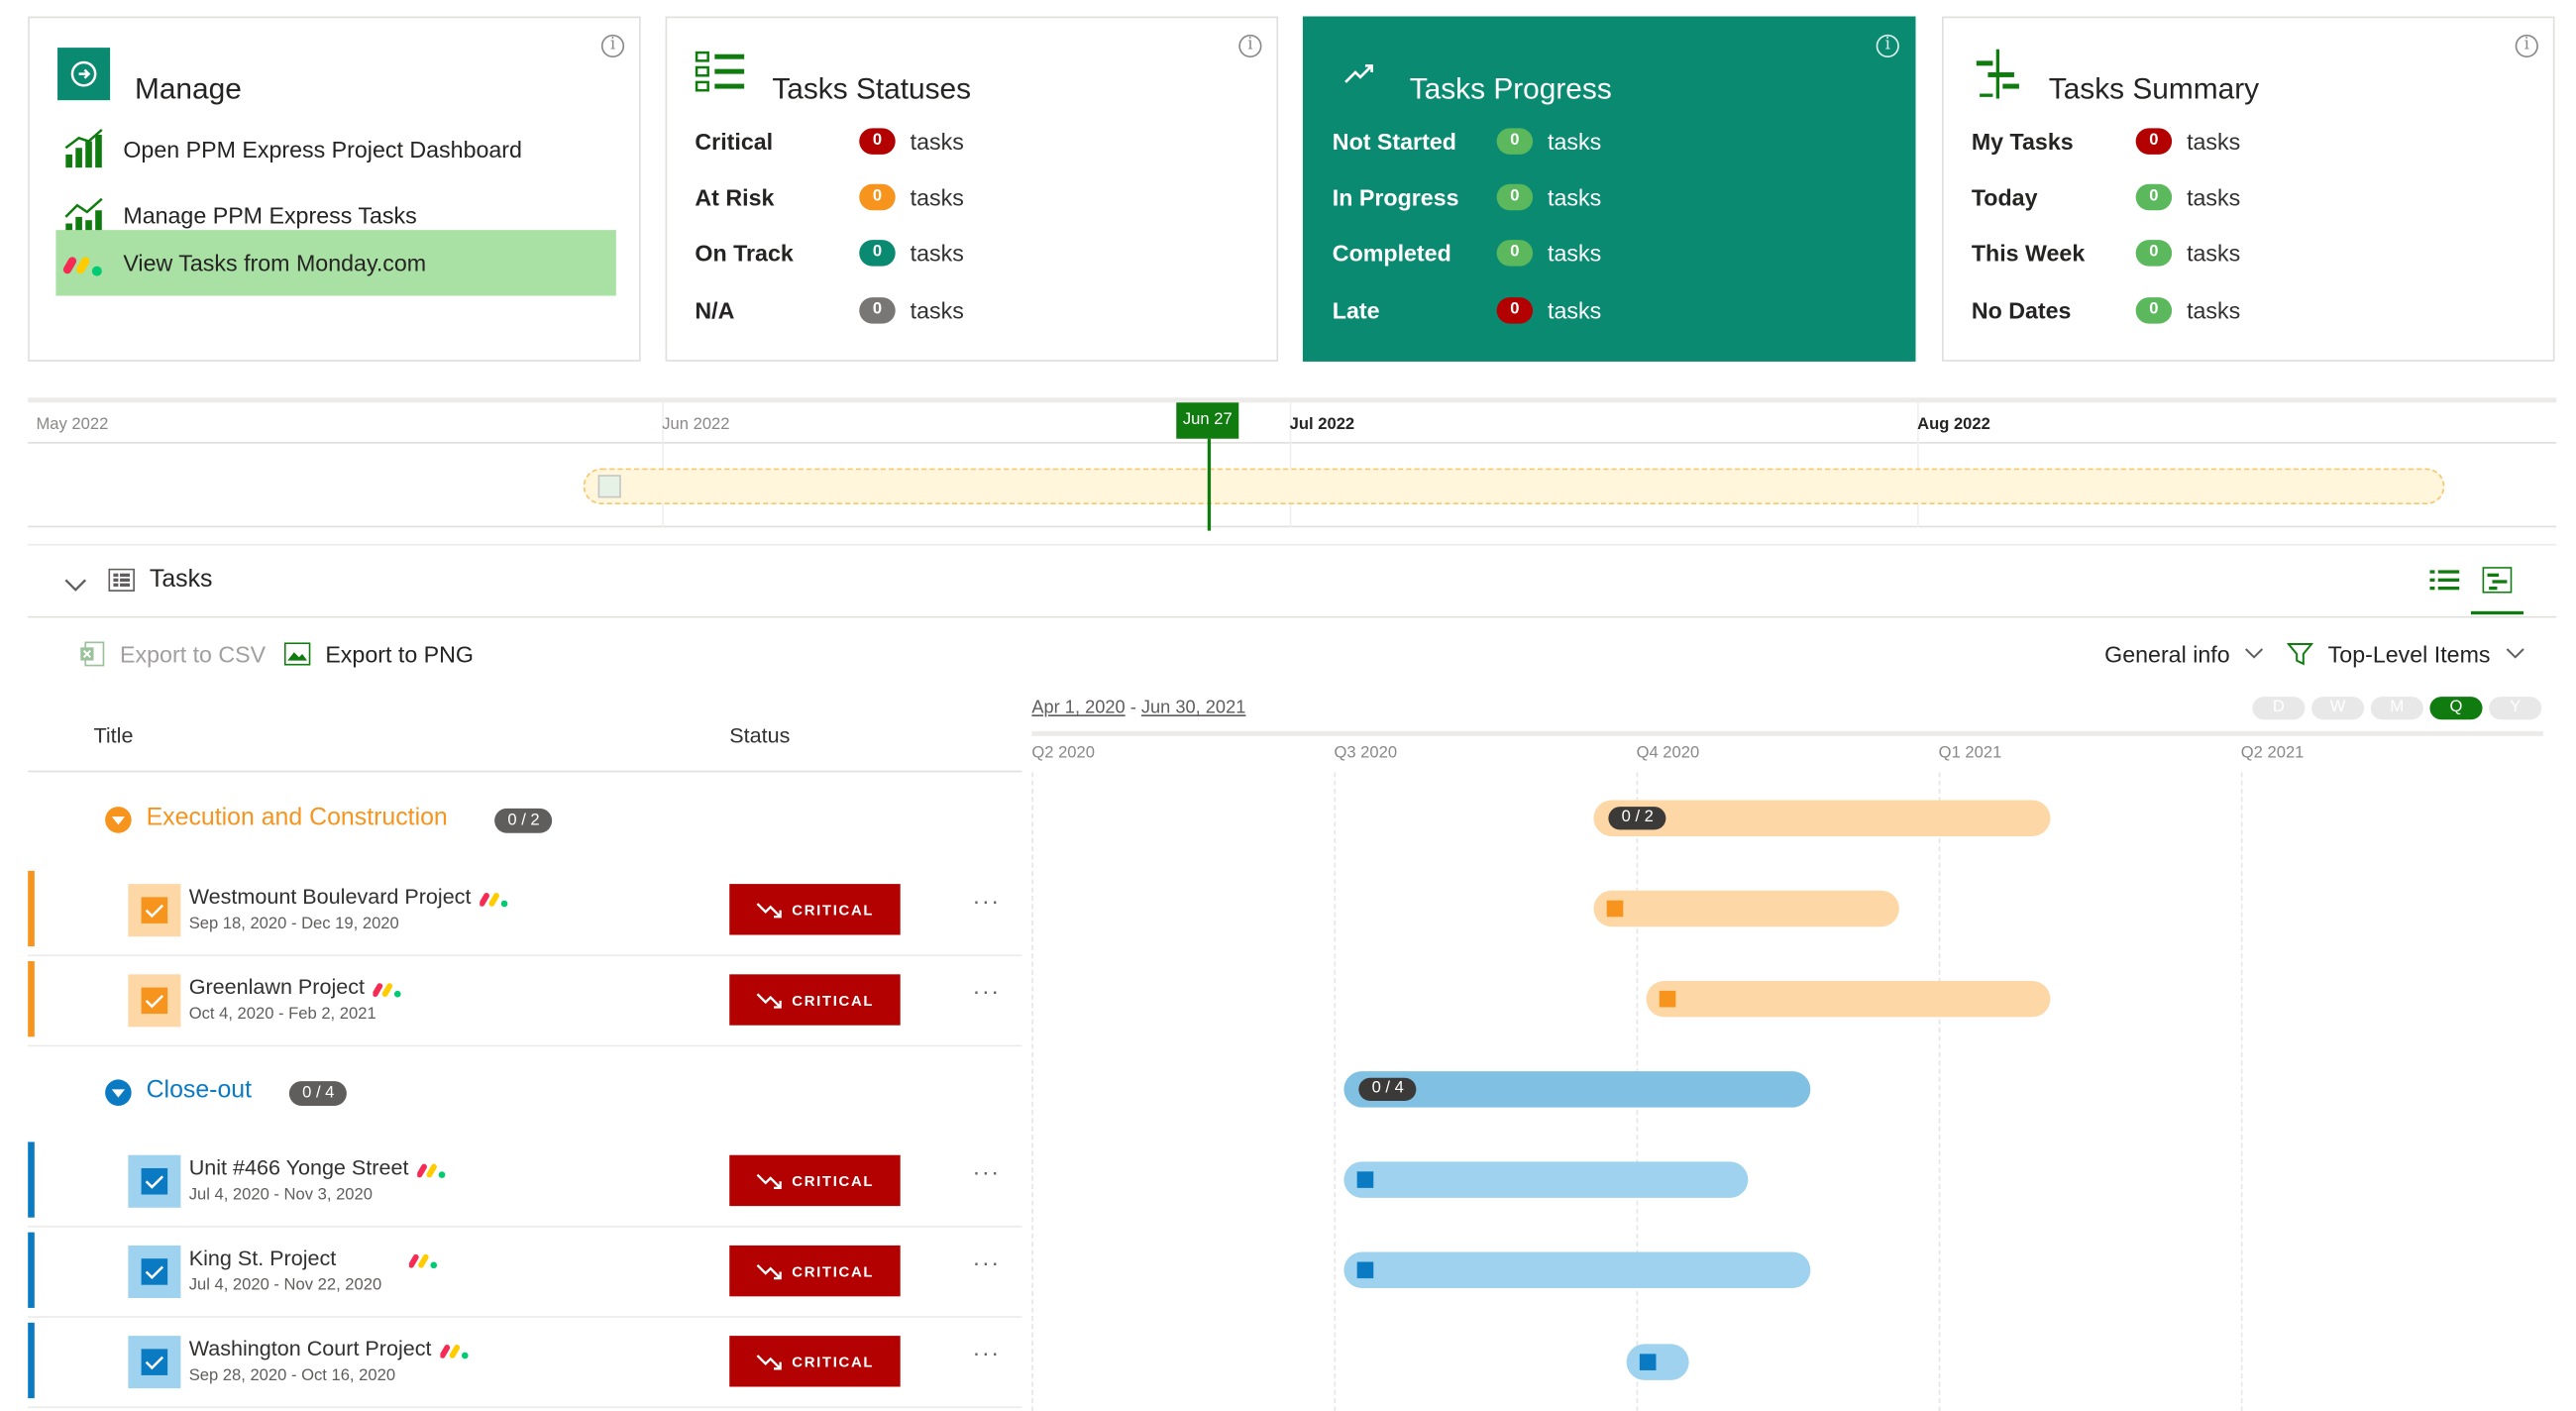 This screenshot has width=2576, height=1411. What do you see at coordinates (297, 817) in the screenshot?
I see `group-name: Execution and Construction` at bounding box center [297, 817].